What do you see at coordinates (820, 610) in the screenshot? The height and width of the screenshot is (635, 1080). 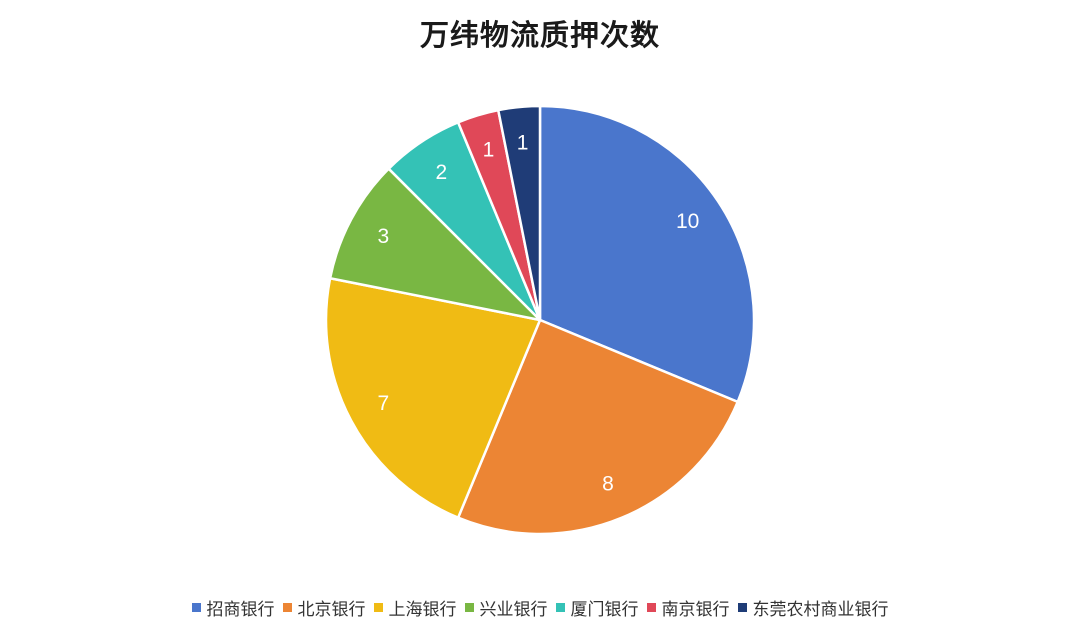 I see `legend-label-7: 东莞农村商业银行` at bounding box center [820, 610].